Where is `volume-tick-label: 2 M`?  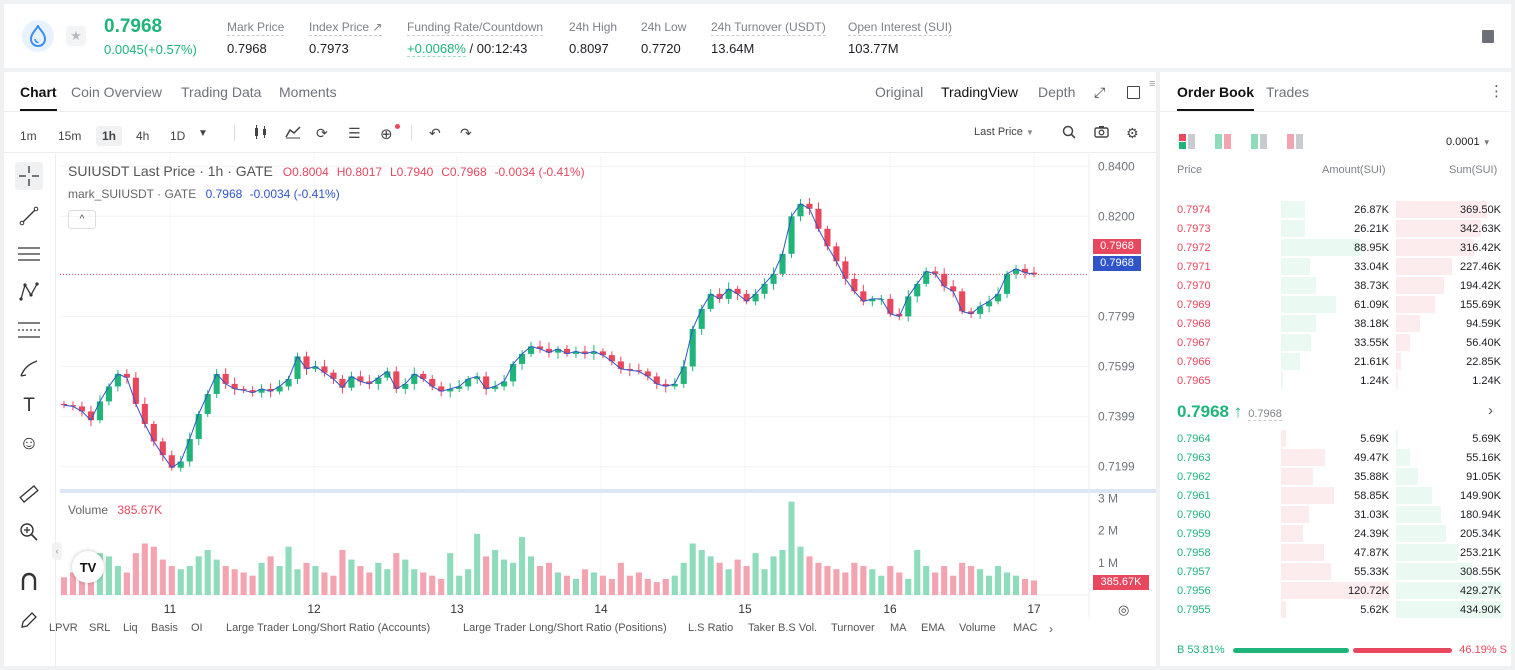
volume-tick-label: 2 M is located at coordinates (1108, 531).